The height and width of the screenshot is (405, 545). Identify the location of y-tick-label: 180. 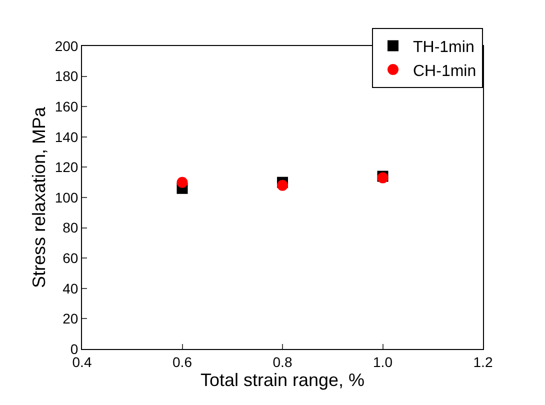
(66, 76).